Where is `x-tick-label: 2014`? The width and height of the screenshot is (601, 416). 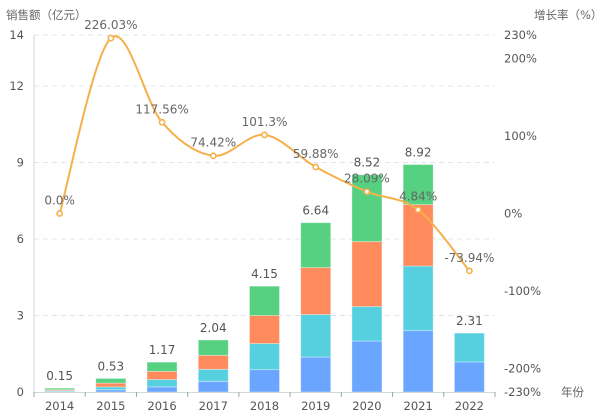 x-tick-label: 2014 is located at coordinates (59, 406).